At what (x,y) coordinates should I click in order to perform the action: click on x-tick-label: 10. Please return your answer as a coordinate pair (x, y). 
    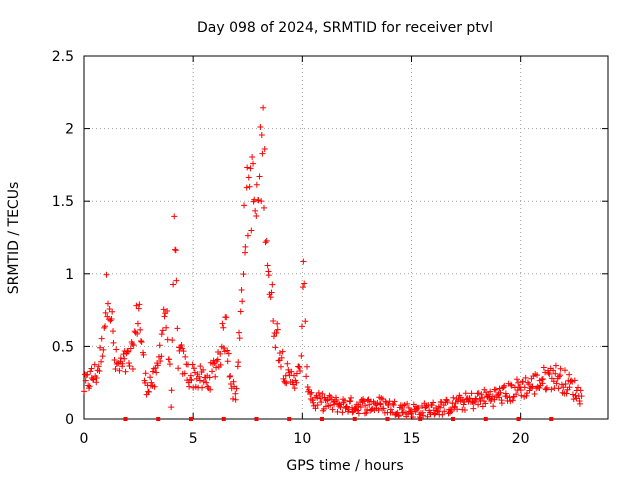
    Looking at the image, I should click on (302, 439).